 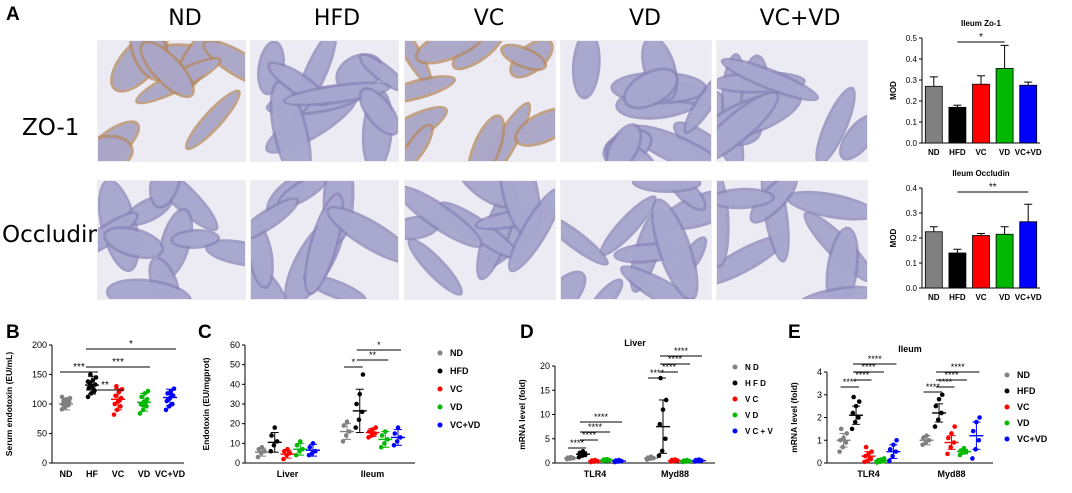 I want to click on y-axis-label: MOD, so click(x=893, y=237).